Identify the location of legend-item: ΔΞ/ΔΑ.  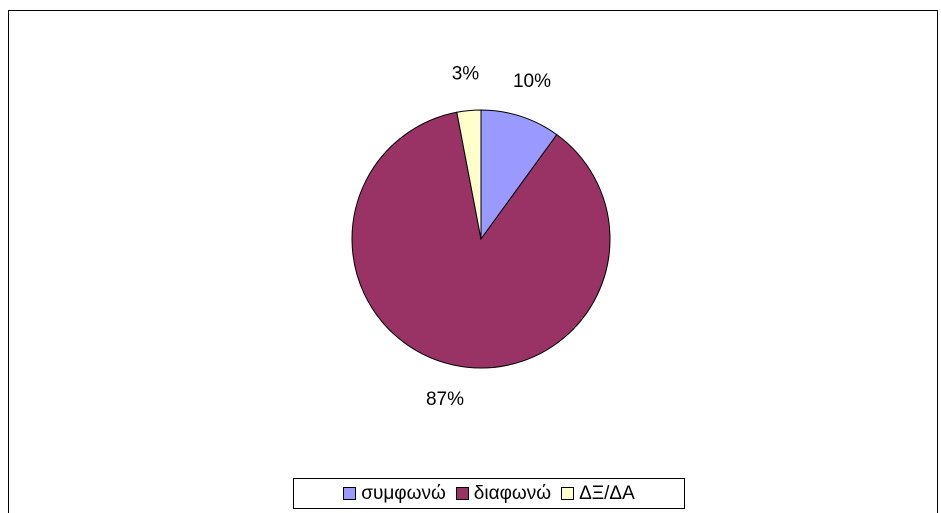
(598, 494).